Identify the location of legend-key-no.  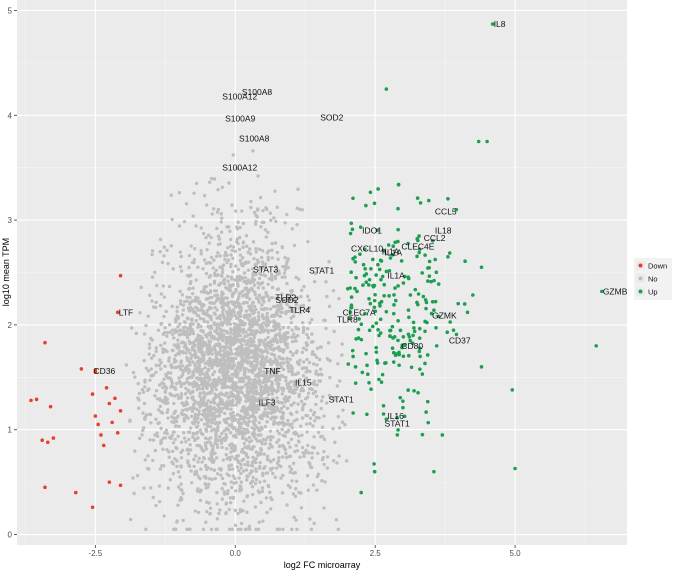
(640, 278).